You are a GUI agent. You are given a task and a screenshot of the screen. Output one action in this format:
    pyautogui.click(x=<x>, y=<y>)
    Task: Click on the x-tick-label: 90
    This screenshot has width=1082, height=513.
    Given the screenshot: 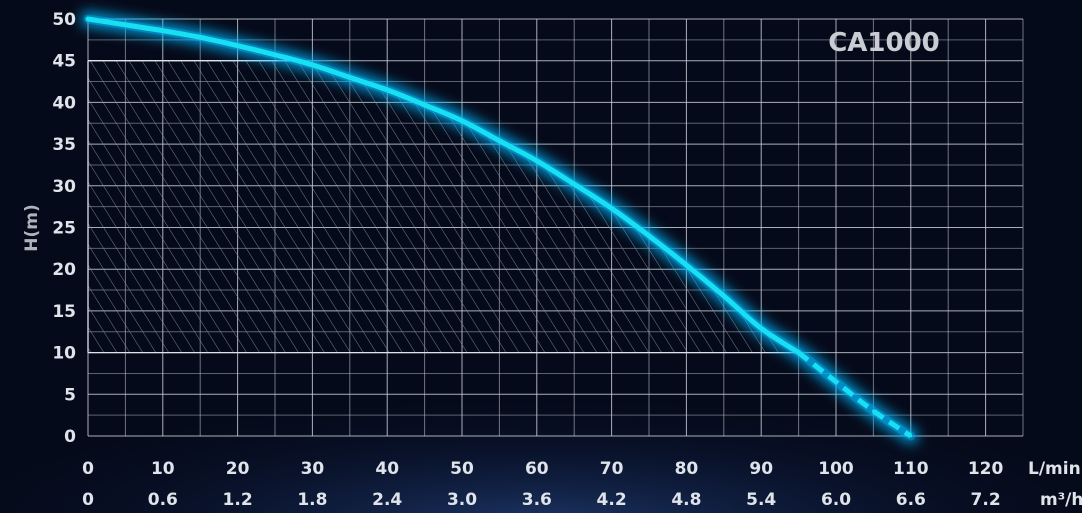 What is the action you would take?
    pyautogui.click(x=761, y=469)
    